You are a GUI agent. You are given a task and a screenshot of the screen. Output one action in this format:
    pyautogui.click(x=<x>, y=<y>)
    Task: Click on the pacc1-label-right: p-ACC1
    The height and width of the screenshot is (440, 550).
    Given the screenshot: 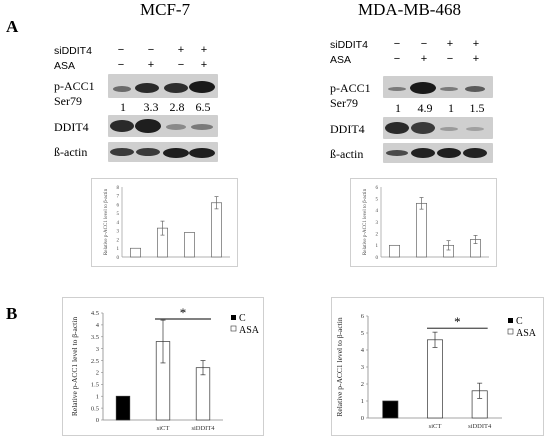 What is the action you would take?
    pyautogui.click(x=350, y=88)
    